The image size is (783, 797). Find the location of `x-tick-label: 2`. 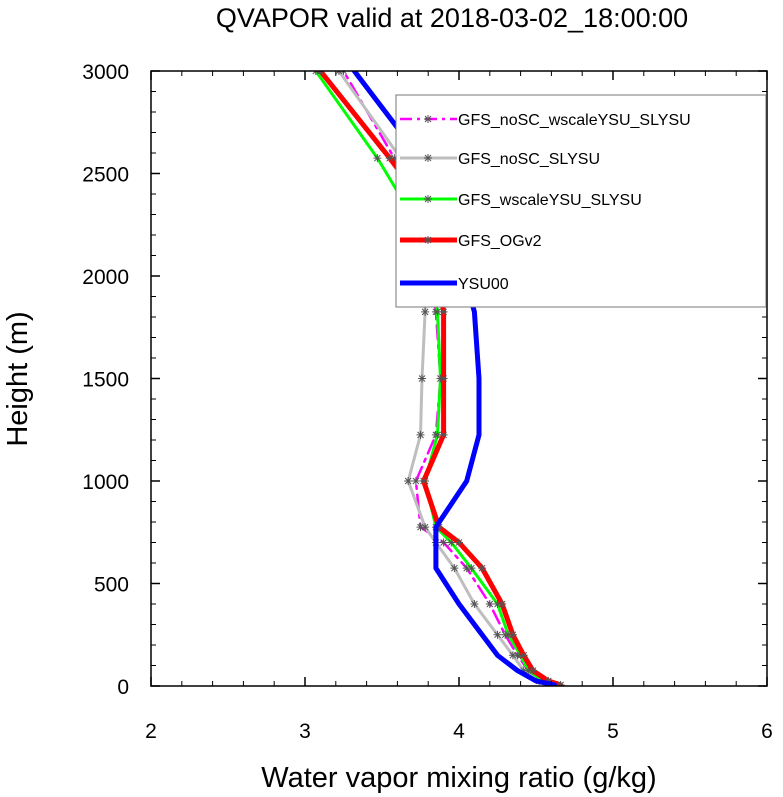

x-tick-label: 2 is located at coordinates (151, 731).